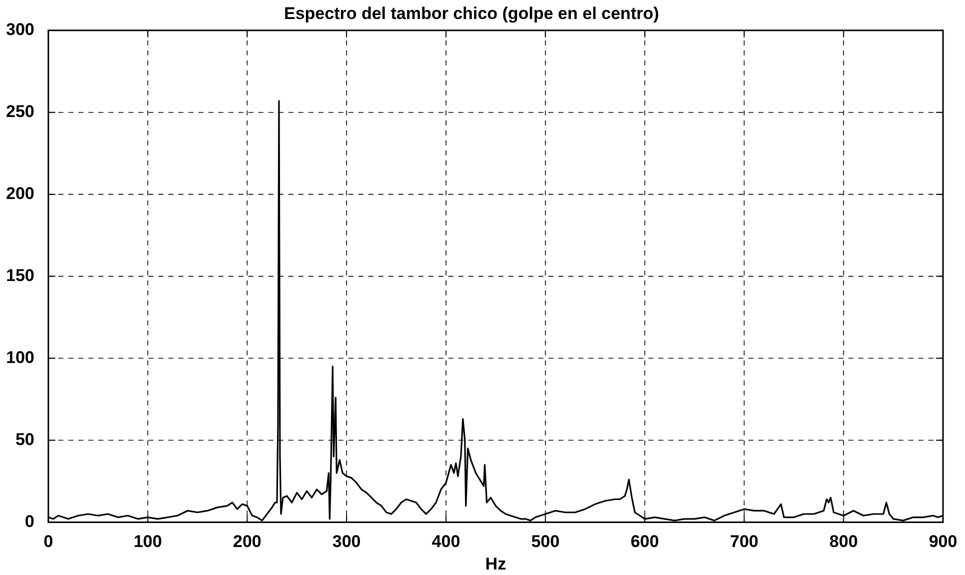 The width and height of the screenshot is (965, 575). What do you see at coordinates (20, 30) in the screenshot?
I see `y-tick-label: 300` at bounding box center [20, 30].